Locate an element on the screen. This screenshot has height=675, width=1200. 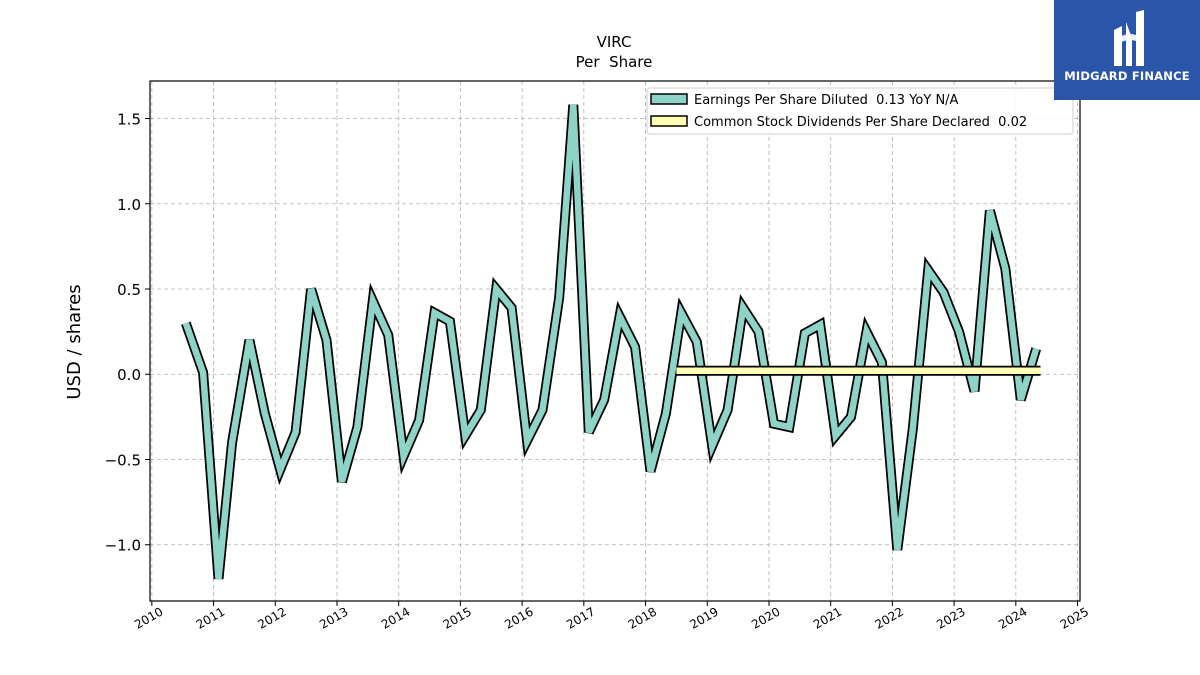
y-tick-label: 1.5 is located at coordinates (129, 120).